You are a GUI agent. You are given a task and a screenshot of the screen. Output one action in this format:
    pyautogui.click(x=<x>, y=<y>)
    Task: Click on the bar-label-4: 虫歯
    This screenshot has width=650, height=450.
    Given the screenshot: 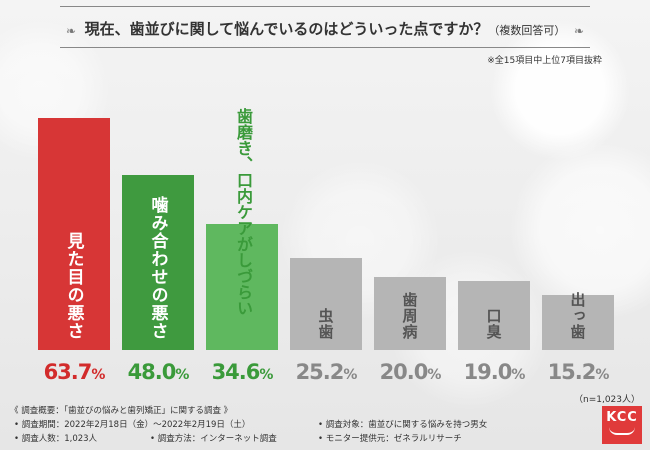 What is the action you would take?
    pyautogui.click(x=325, y=323)
    